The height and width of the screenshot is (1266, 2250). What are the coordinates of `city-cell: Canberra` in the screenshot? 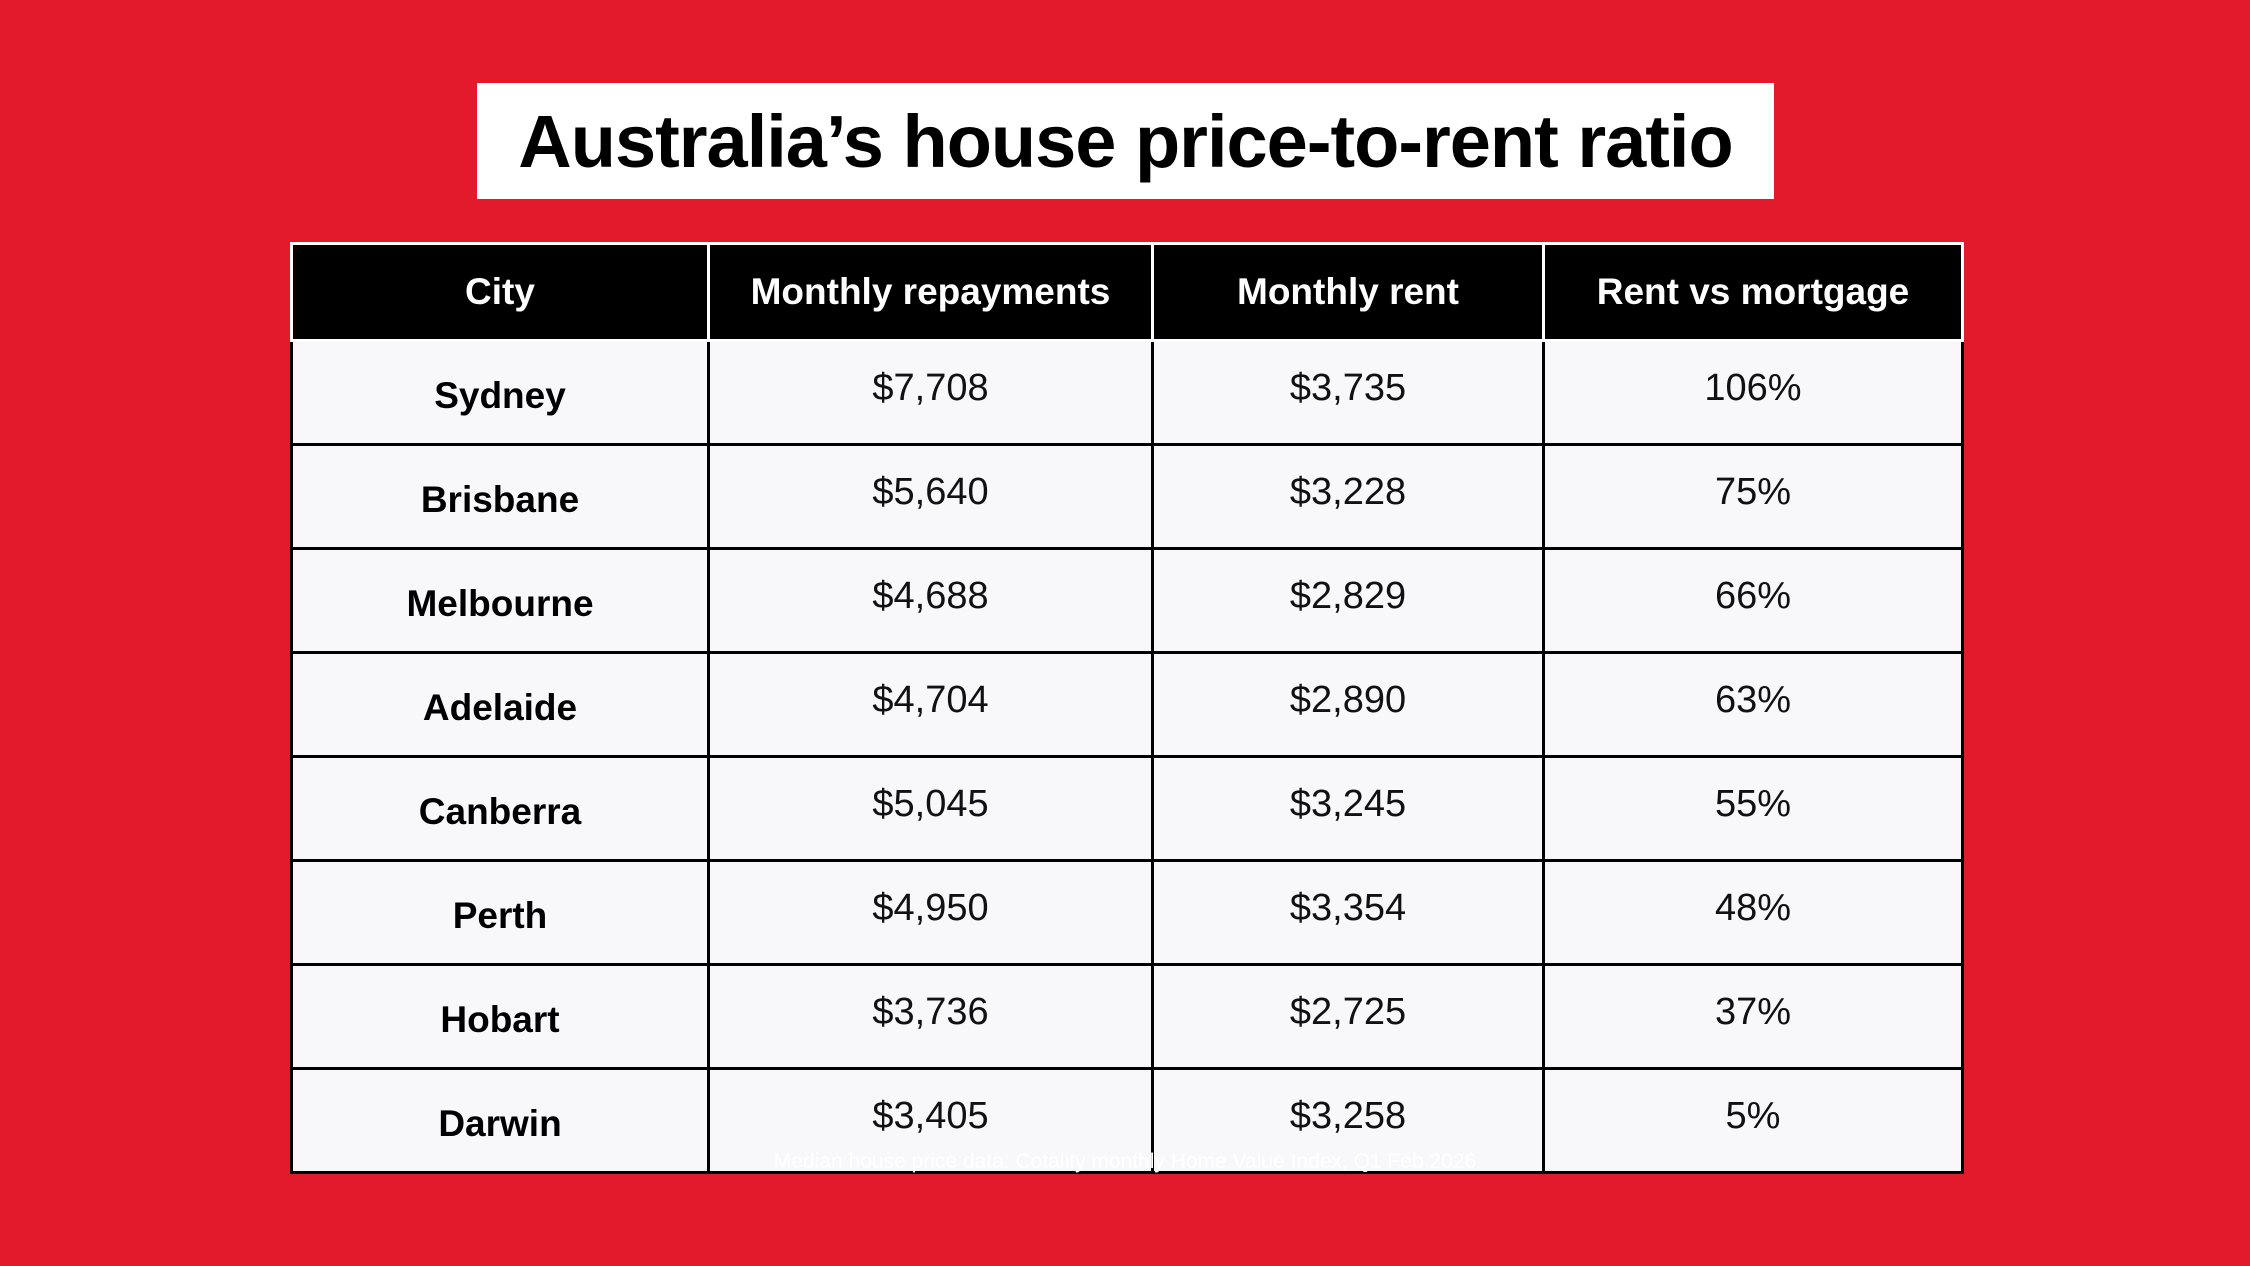 It's located at (500, 808).